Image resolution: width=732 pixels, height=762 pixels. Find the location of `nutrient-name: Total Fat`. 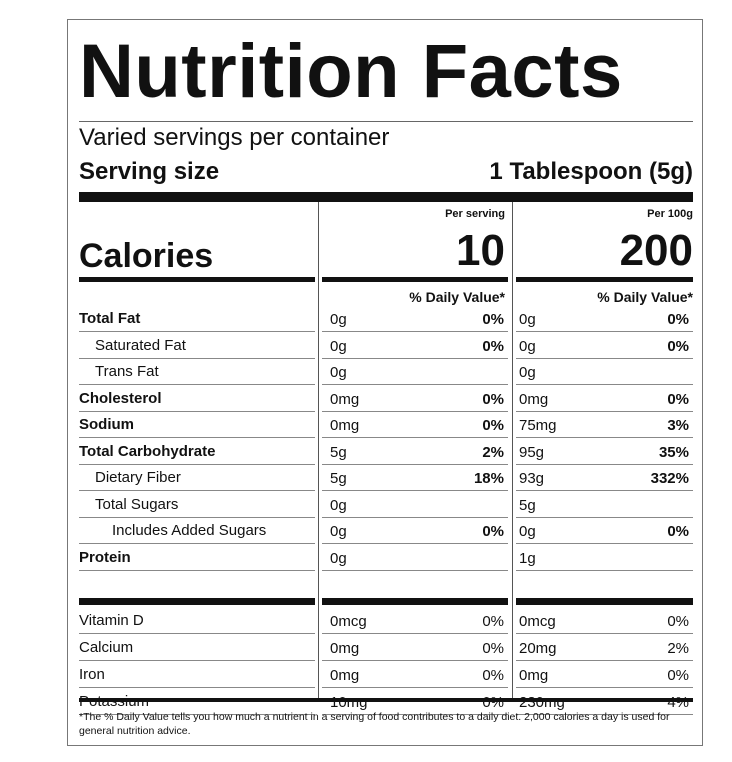

nutrient-name: Total Fat is located at coordinates (110, 318).